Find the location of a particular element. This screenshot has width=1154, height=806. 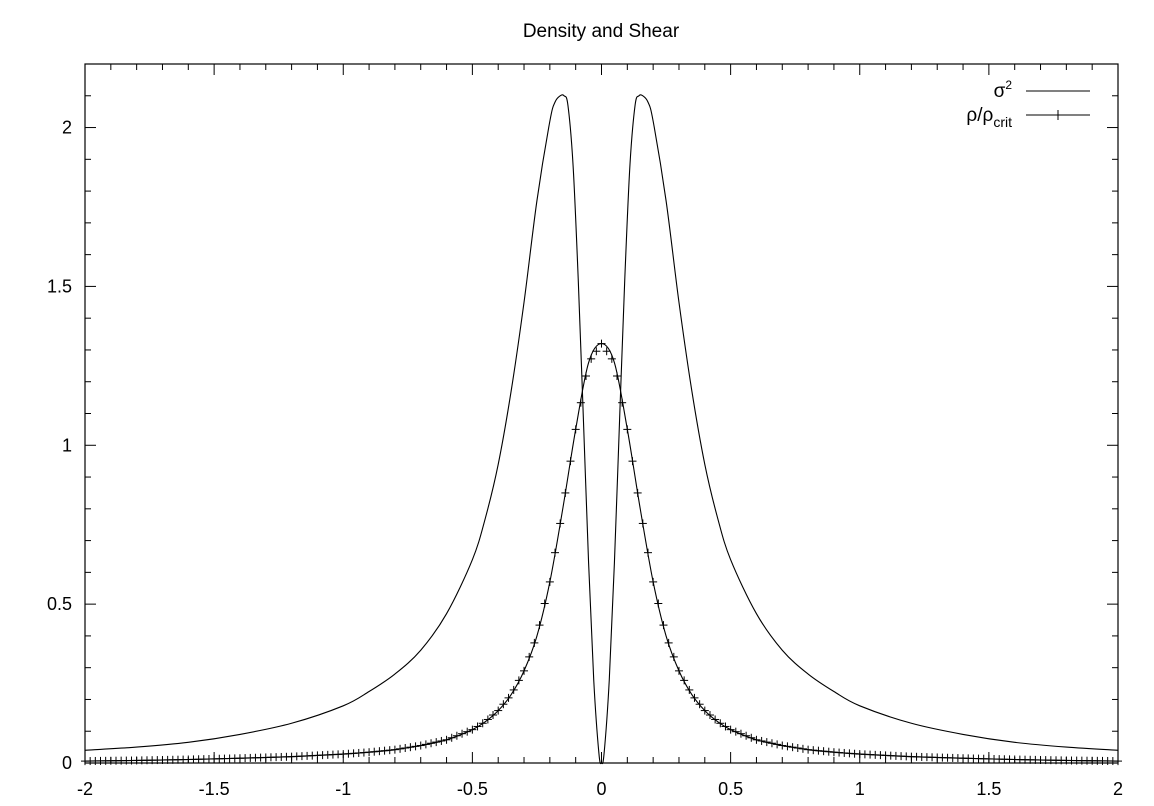

y-tick-label: 0.5 is located at coordinates (59, 604).